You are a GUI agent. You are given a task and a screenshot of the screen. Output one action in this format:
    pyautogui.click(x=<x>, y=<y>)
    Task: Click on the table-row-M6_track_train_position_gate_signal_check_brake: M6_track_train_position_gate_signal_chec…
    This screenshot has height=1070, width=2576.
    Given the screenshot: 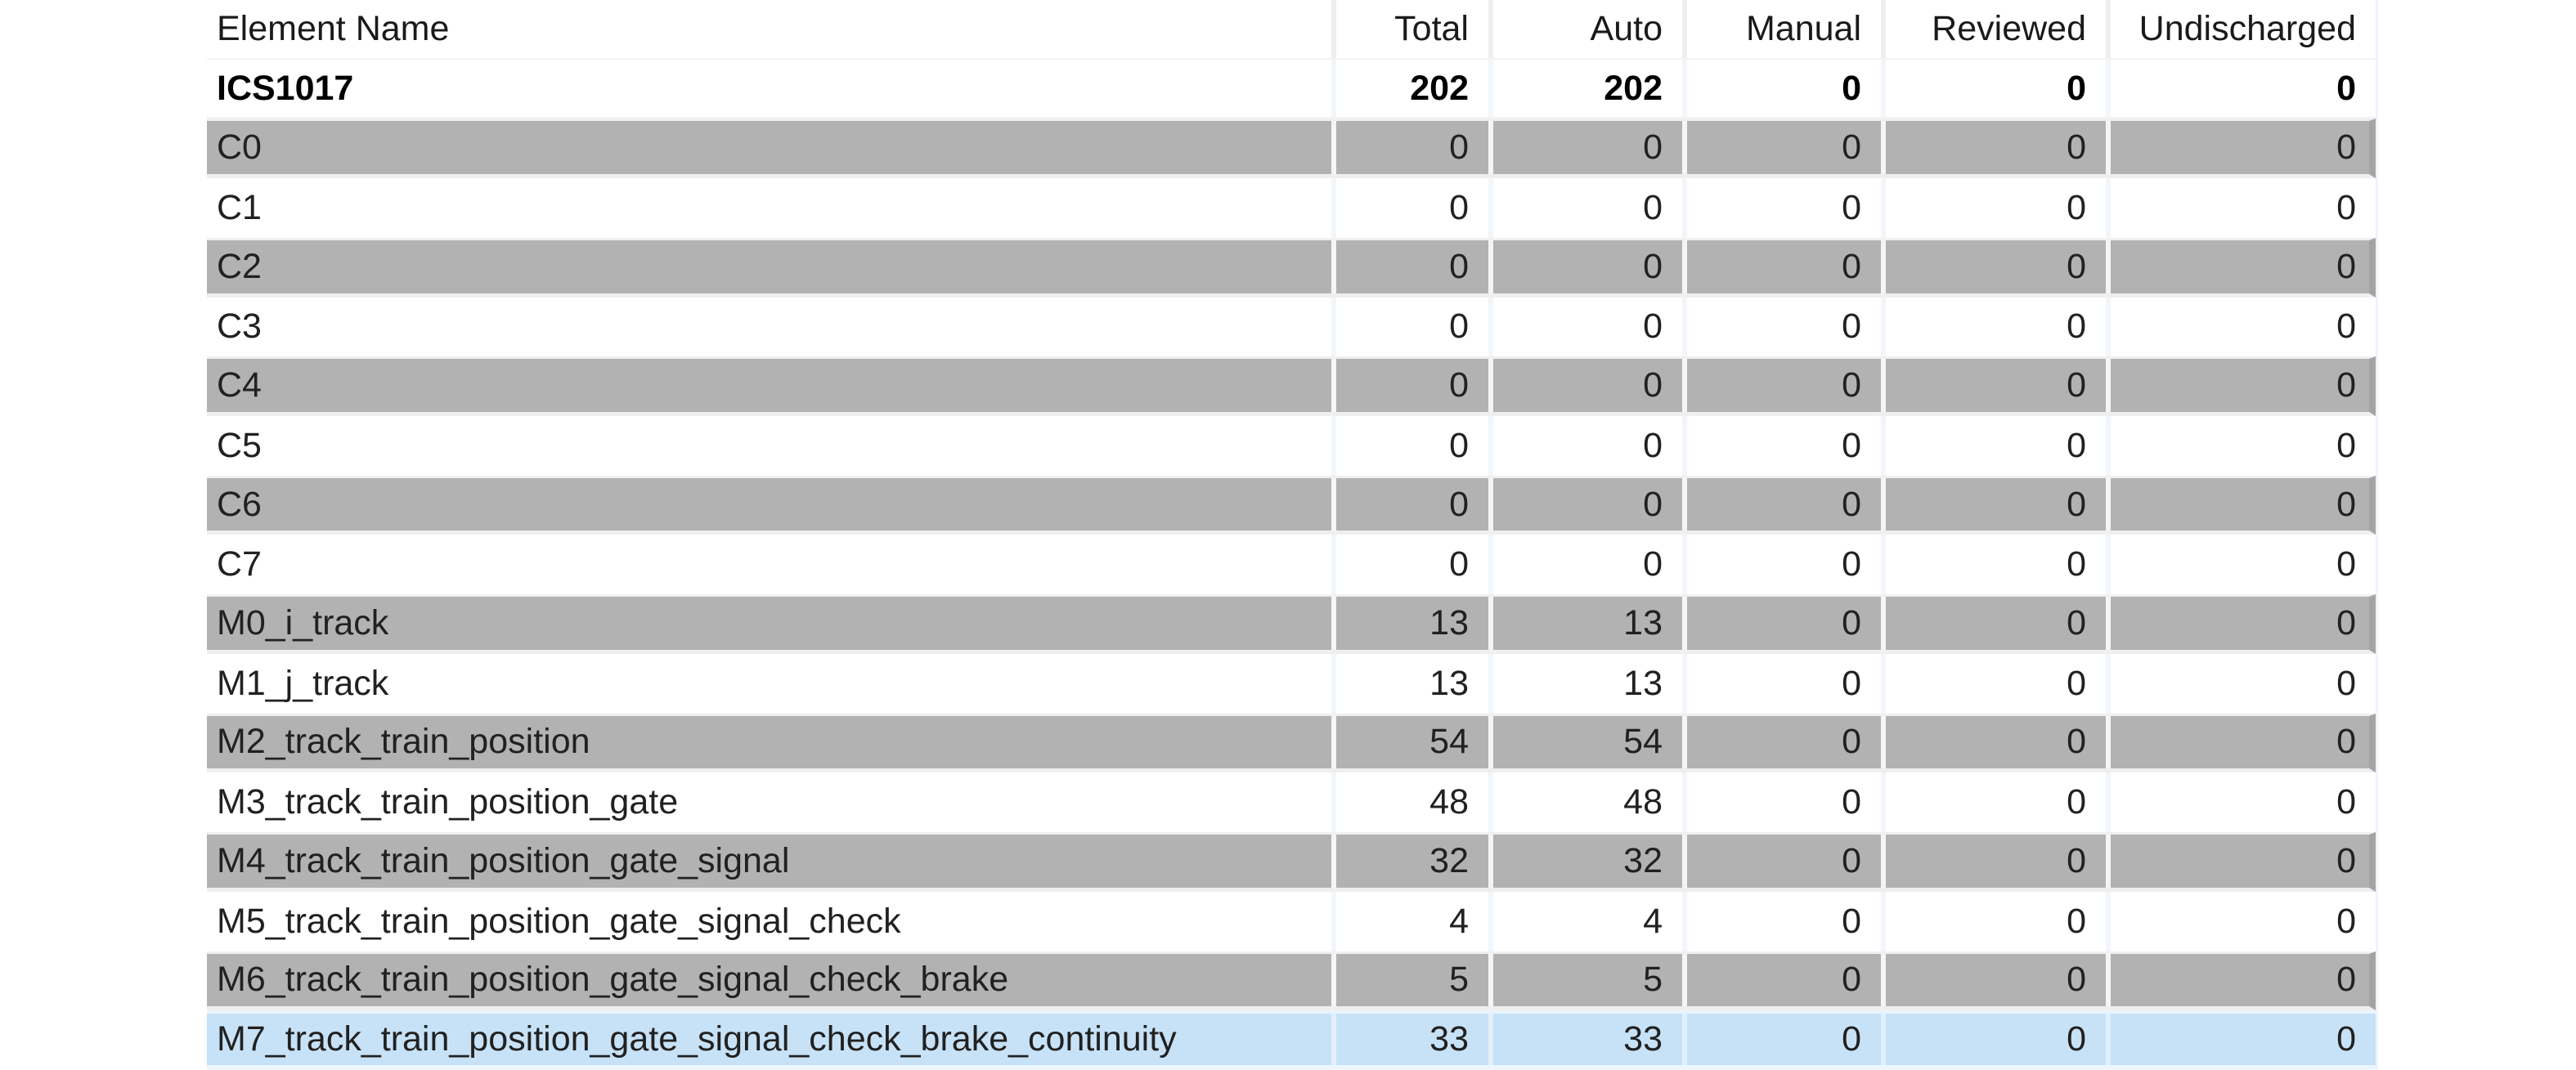 What is the action you would take?
    pyautogui.click(x=1291, y=981)
    